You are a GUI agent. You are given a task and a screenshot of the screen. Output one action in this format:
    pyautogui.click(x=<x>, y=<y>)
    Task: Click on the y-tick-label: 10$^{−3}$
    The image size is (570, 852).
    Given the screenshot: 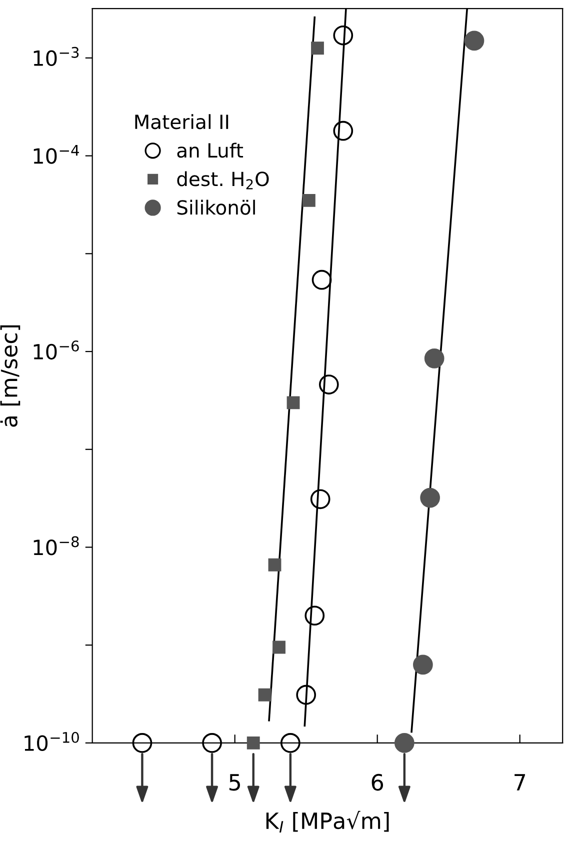 What is the action you would take?
    pyautogui.click(x=56, y=56)
    